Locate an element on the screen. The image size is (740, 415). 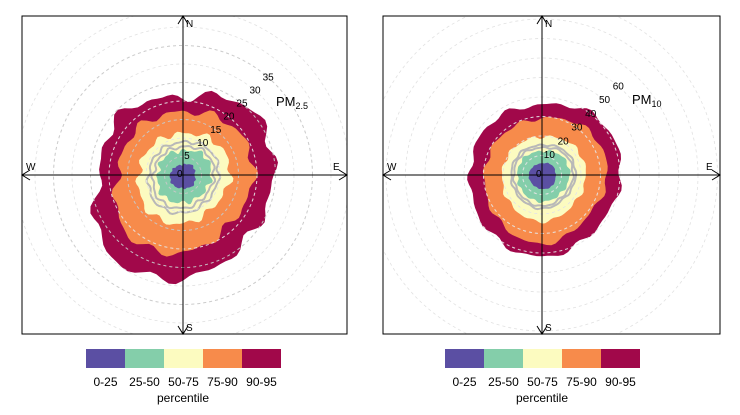
ring-value-label: 15 is located at coordinates (216, 130).